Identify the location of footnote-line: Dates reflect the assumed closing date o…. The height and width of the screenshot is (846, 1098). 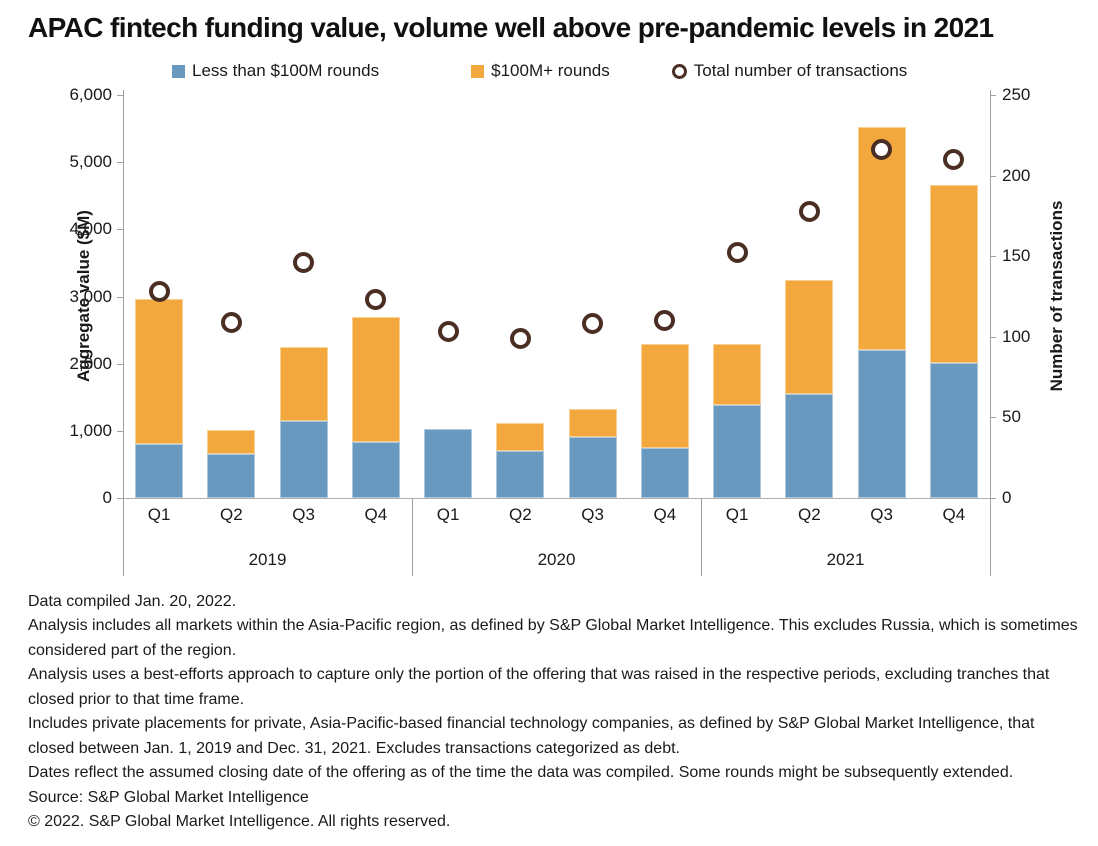
(521, 773).